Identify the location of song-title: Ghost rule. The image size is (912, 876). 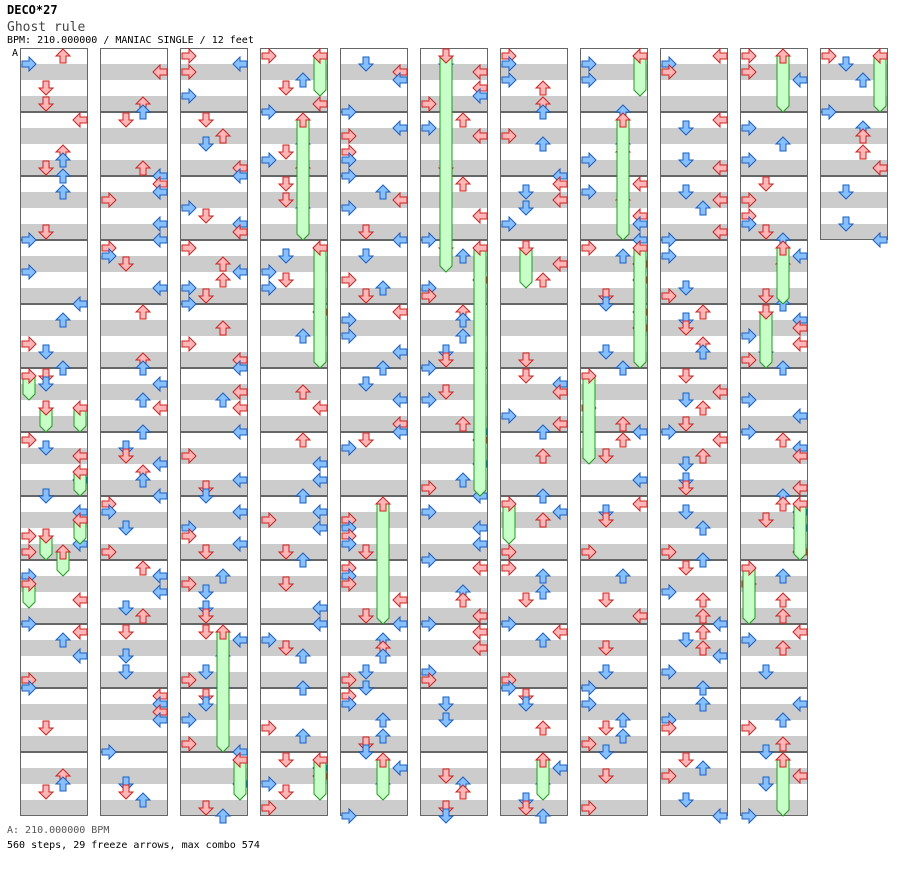
(46, 27).